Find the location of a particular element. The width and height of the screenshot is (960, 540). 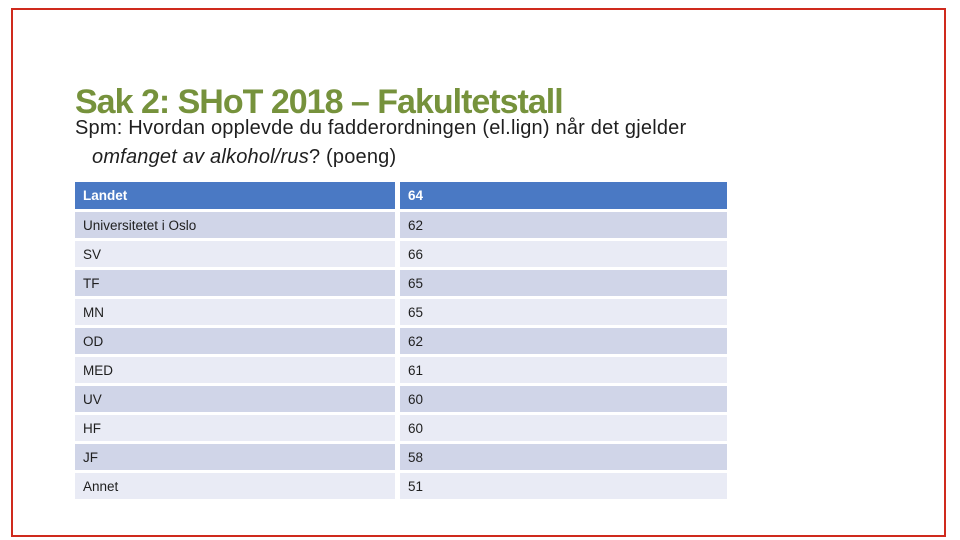

question-line-2: omfanget av alkohol/rus? (poeng) is located at coordinates (490, 157).